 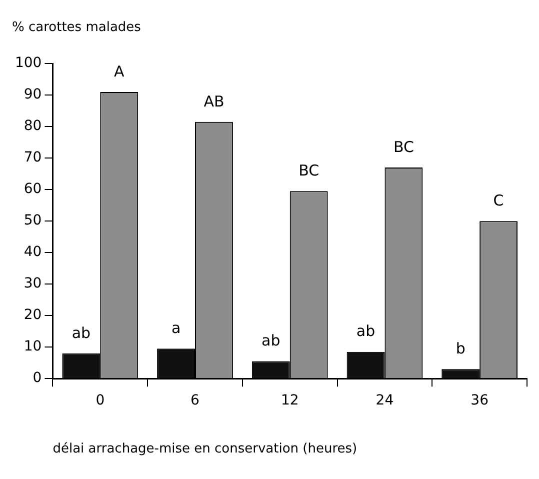 I want to click on x-tick-label: 24, so click(x=385, y=400).